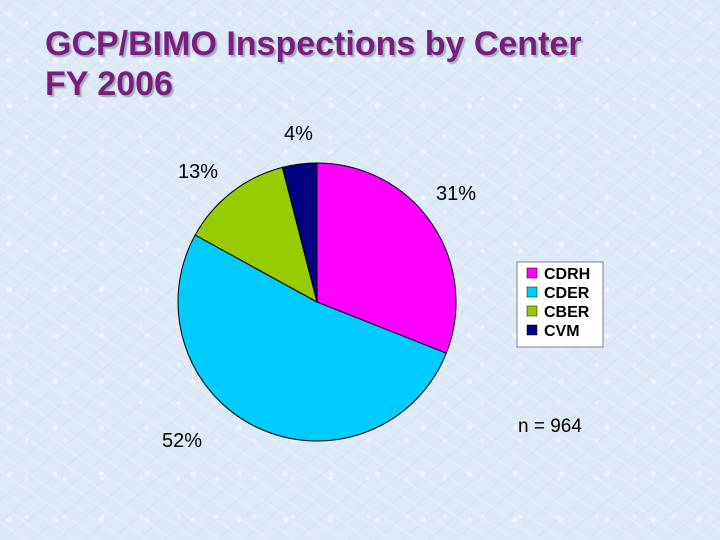  Describe the element at coordinates (386, 258) in the screenshot. I see `pie-slice-cdrh` at that location.